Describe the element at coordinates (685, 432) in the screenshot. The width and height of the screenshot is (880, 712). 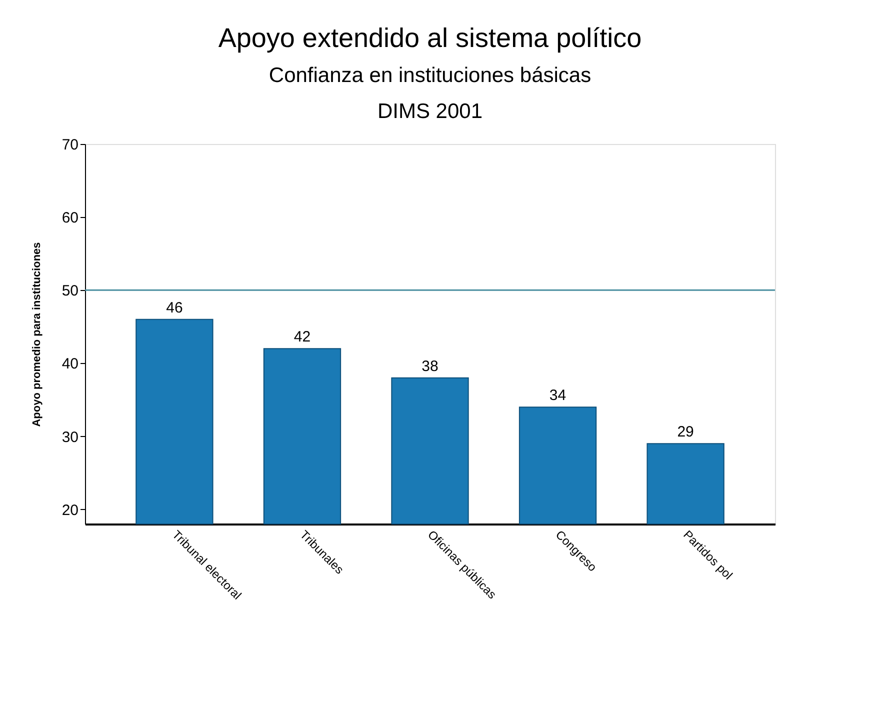
I see `data-label: 29` at that location.